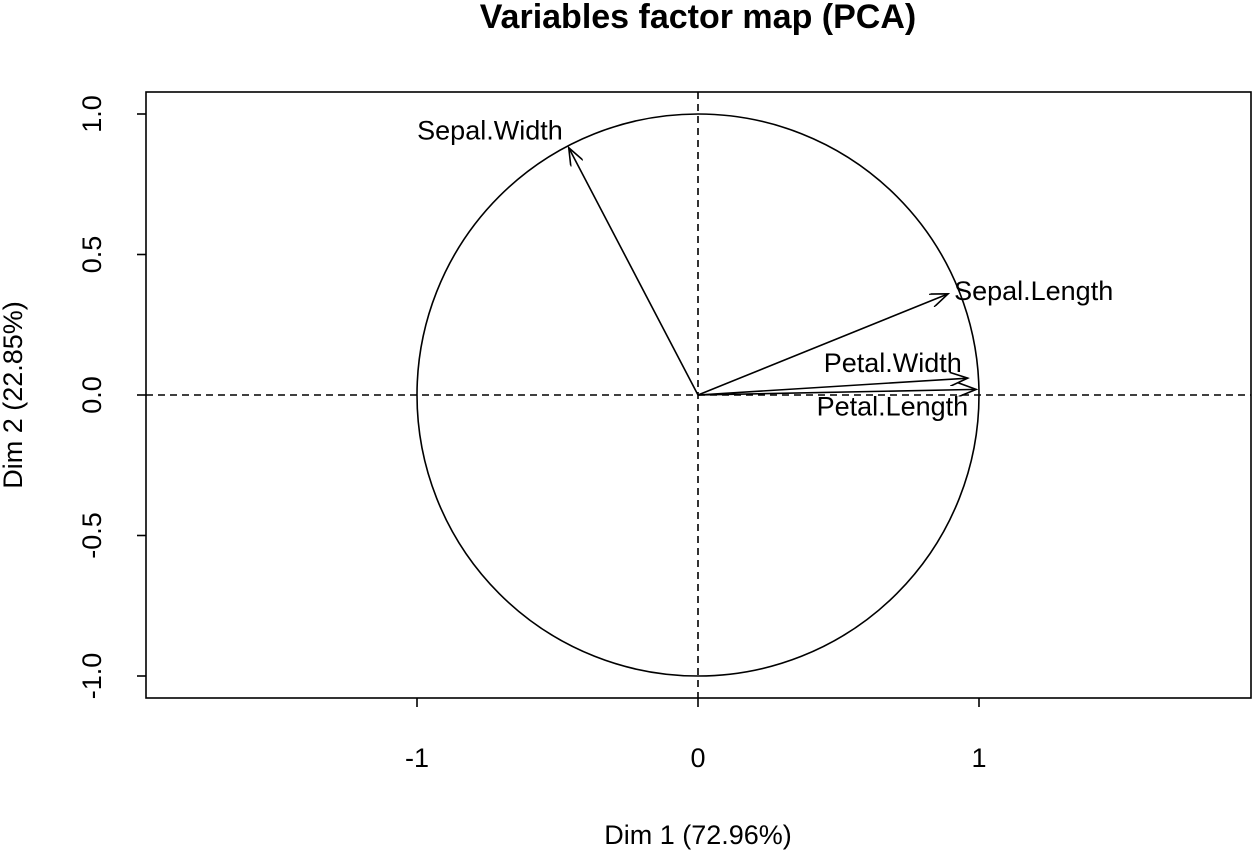 The width and height of the screenshot is (1253, 852). What do you see at coordinates (822, 345) in the screenshot?
I see `arrow-sepal-length` at bounding box center [822, 345].